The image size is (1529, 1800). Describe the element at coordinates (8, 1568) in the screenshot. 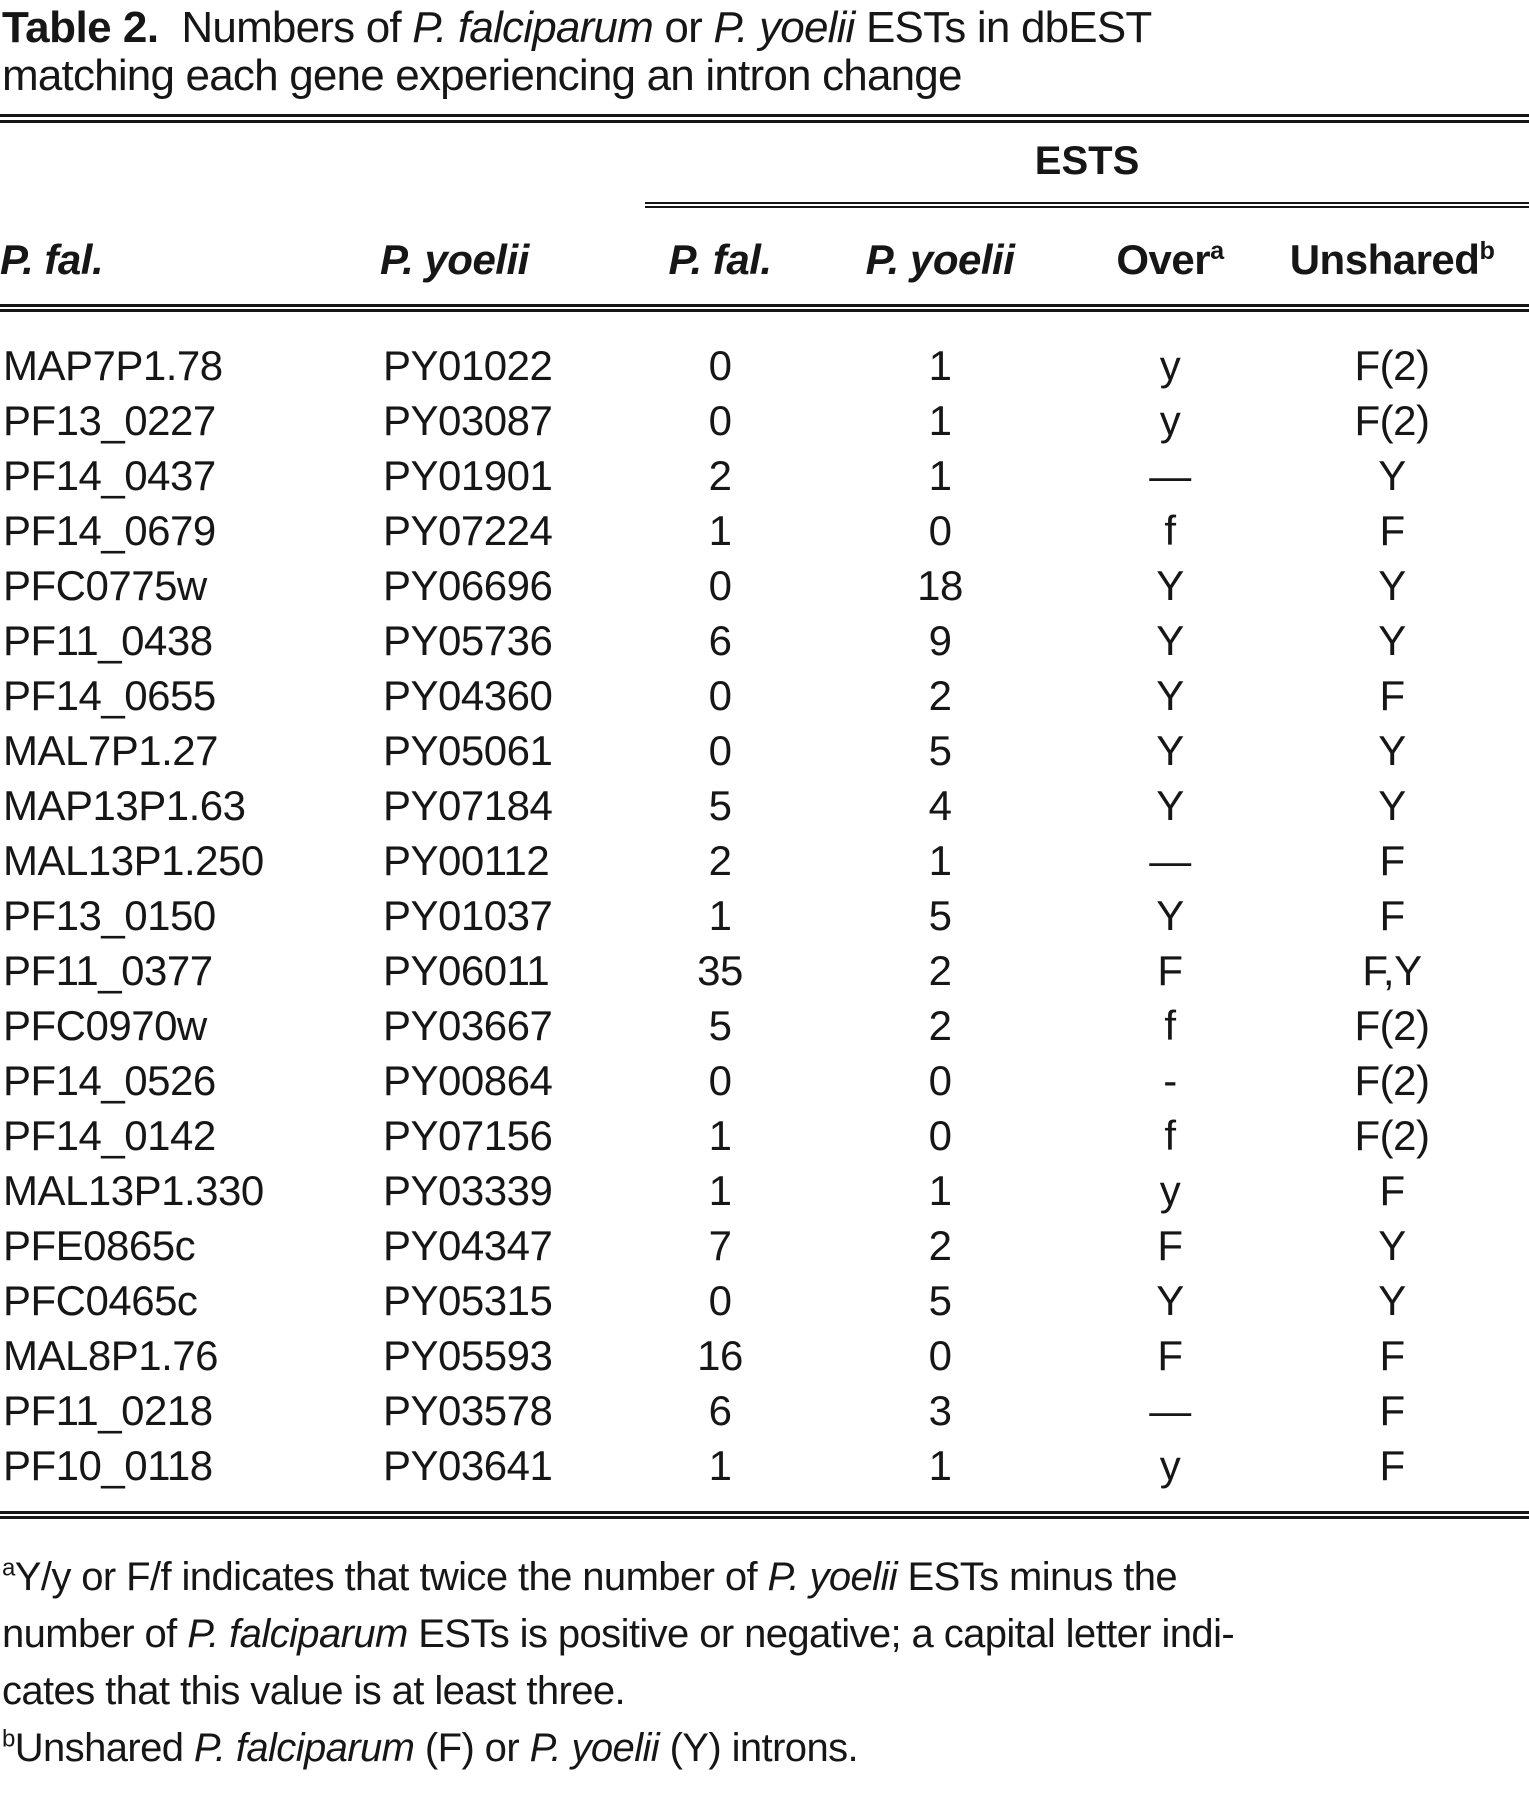

I see `footnote-marker-icon: a` at that location.